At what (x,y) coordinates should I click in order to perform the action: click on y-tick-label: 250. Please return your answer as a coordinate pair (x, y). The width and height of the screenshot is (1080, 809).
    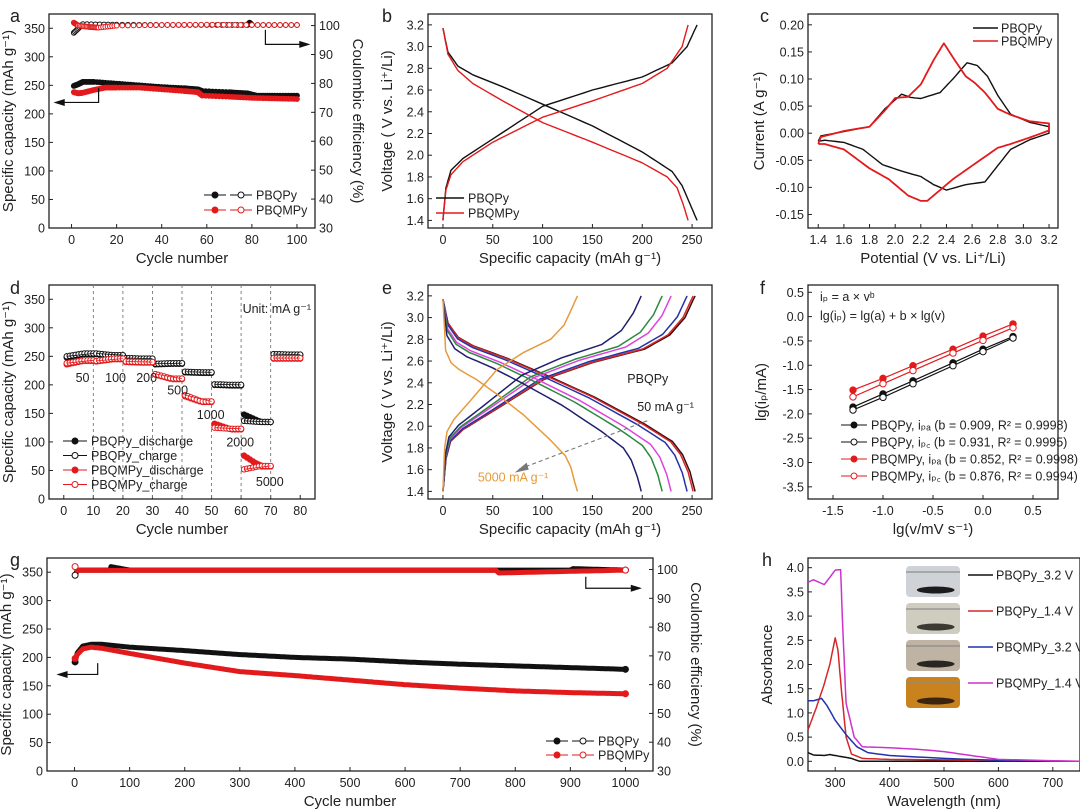
    Looking at the image, I should click on (32, 630).